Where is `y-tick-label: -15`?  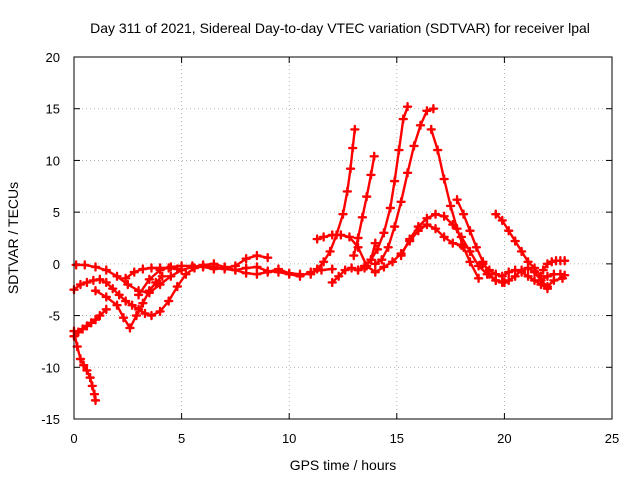
y-tick-label: -15 is located at coordinates (50, 419).